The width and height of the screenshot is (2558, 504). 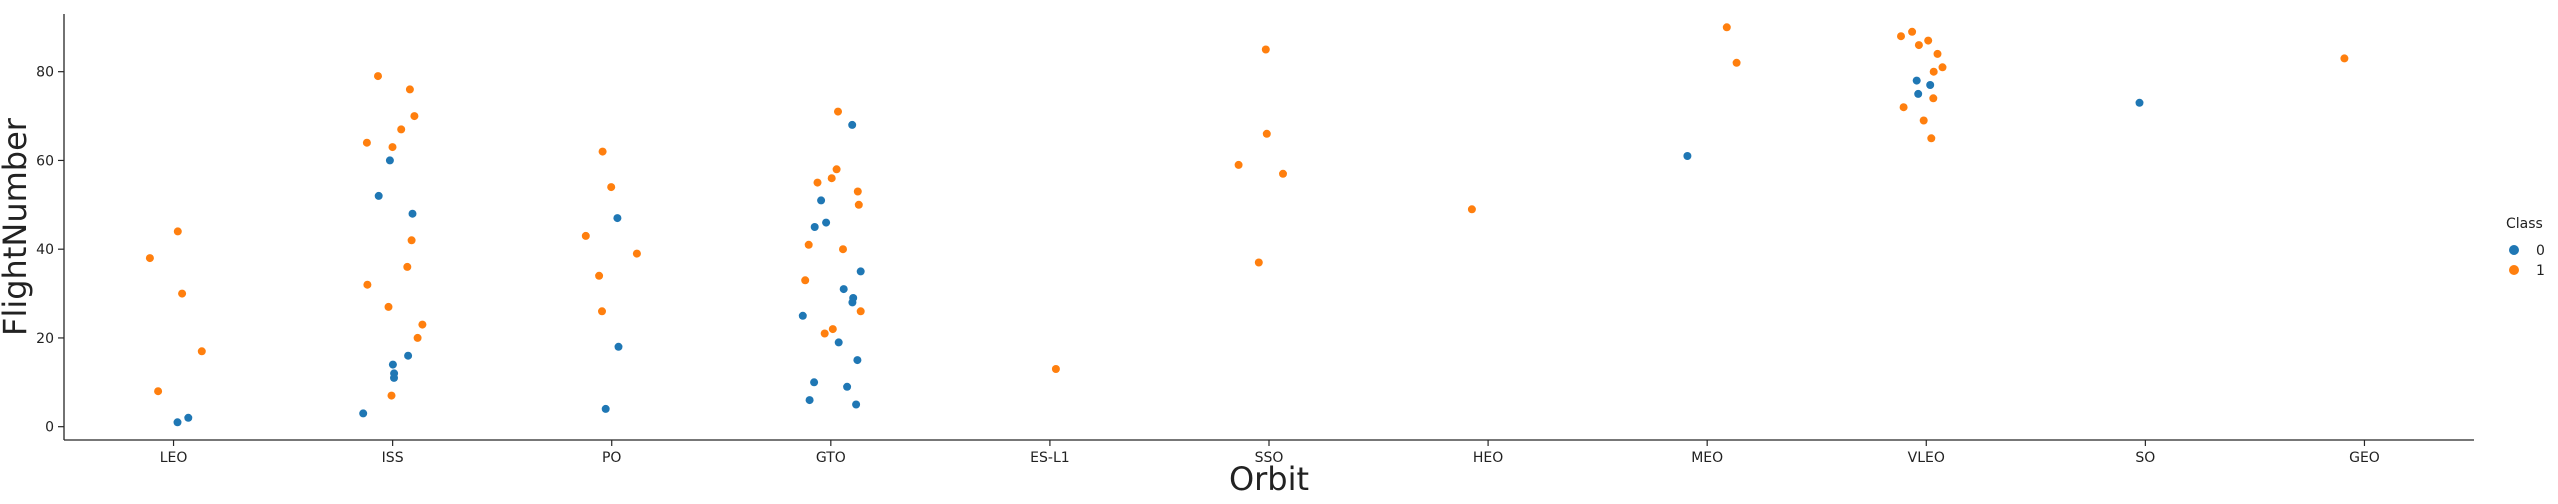 I want to click on y-tick-label: 60, so click(x=45, y=161).